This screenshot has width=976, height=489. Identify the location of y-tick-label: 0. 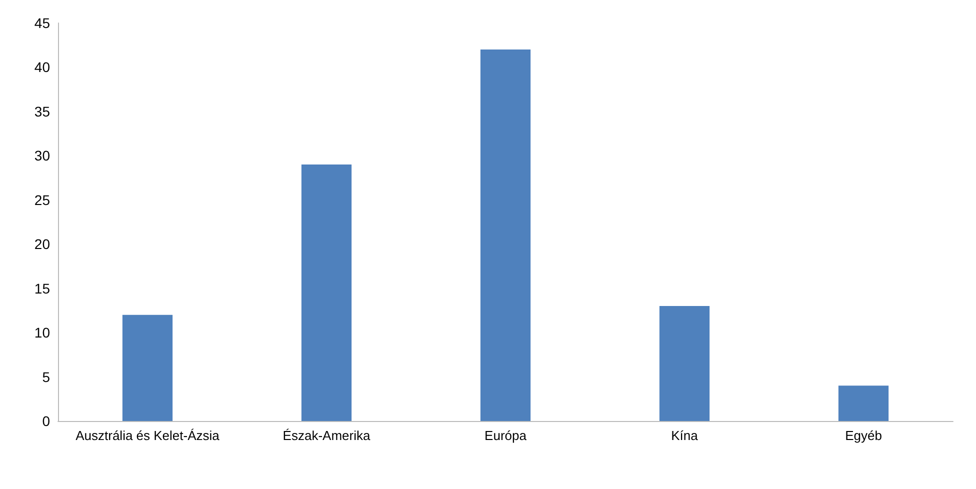
(46, 421).